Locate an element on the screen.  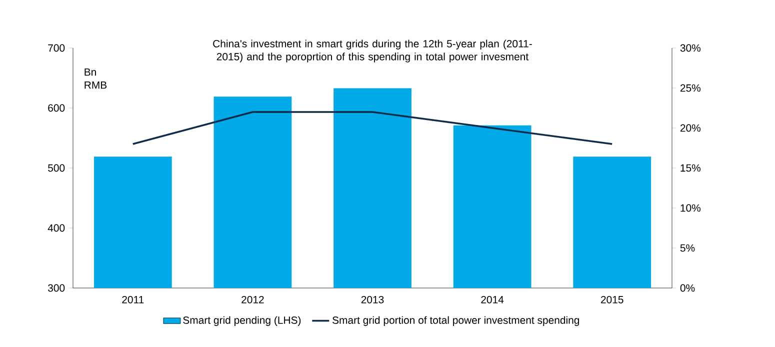
y2-tick-label: 0% is located at coordinates (687, 288).